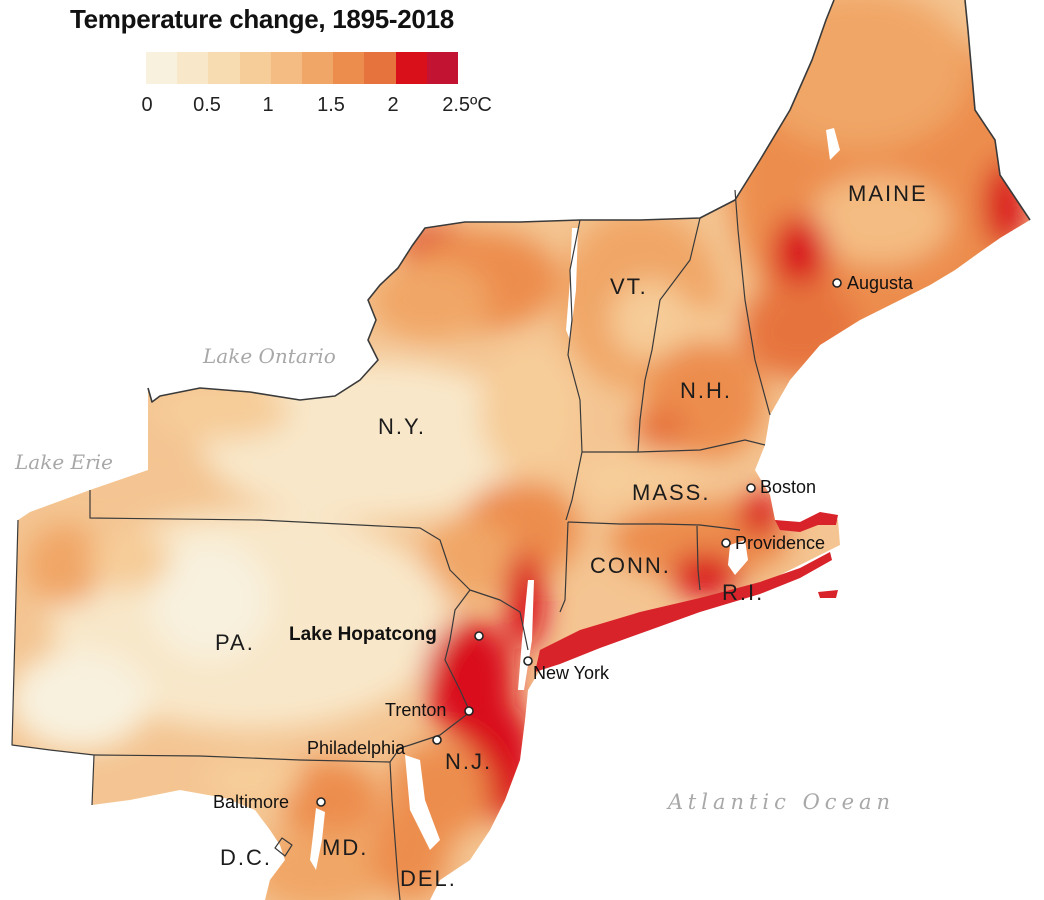 The image size is (1044, 900). I want to click on water-label-lake-erie: Lake Erie, so click(64, 462).